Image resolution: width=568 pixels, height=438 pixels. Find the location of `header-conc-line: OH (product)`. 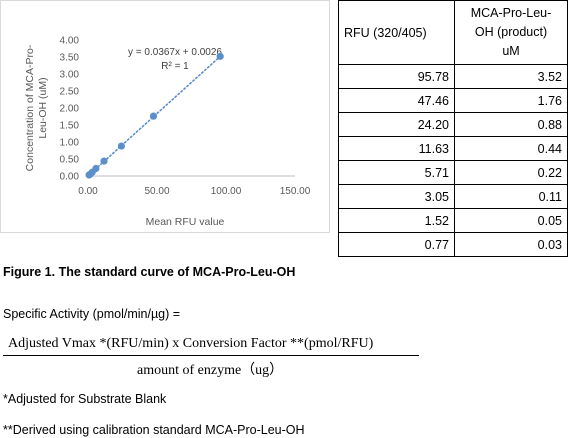

header-conc-line: OH (product) is located at coordinates (511, 32).